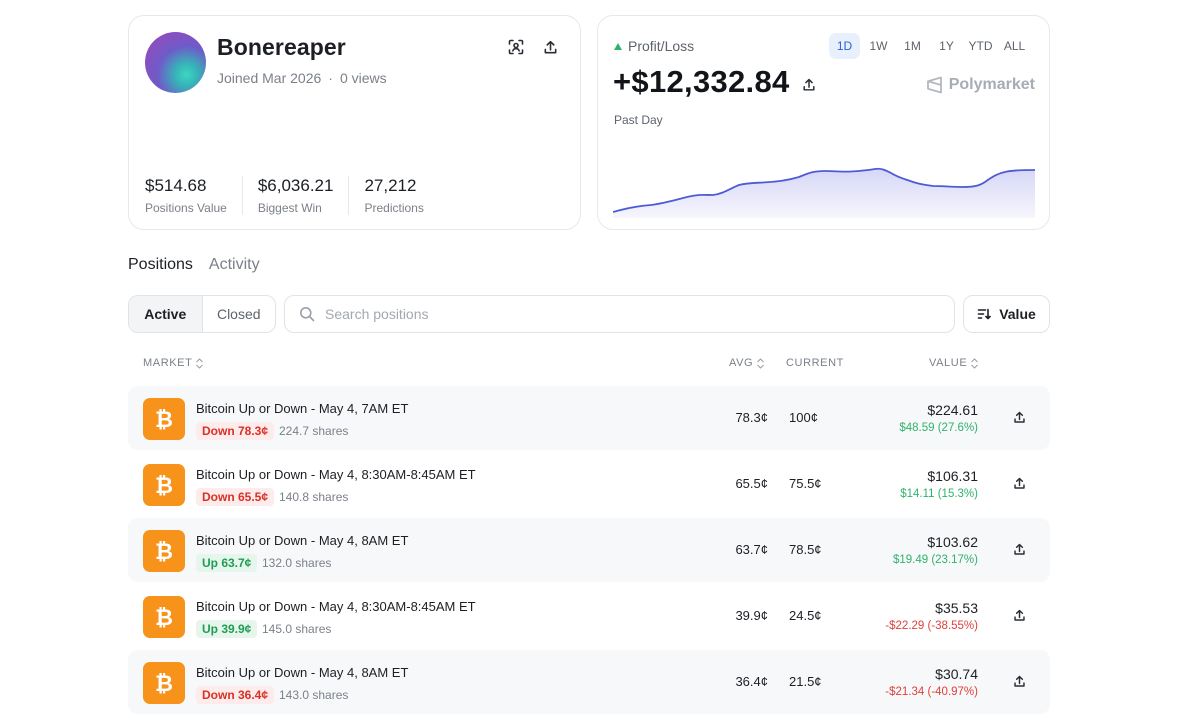 The image size is (1200, 720). Describe the element at coordinates (934, 85) in the screenshot. I see `polymarket-icon` at that location.